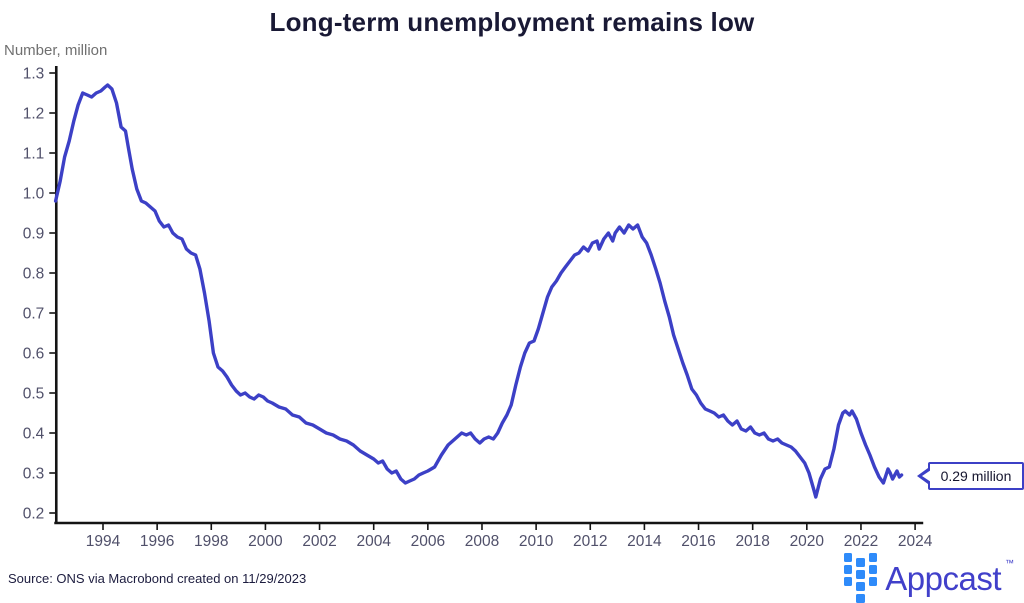 This screenshot has width=1024, height=603. I want to click on y-tick-label: 0.9, so click(34, 234).